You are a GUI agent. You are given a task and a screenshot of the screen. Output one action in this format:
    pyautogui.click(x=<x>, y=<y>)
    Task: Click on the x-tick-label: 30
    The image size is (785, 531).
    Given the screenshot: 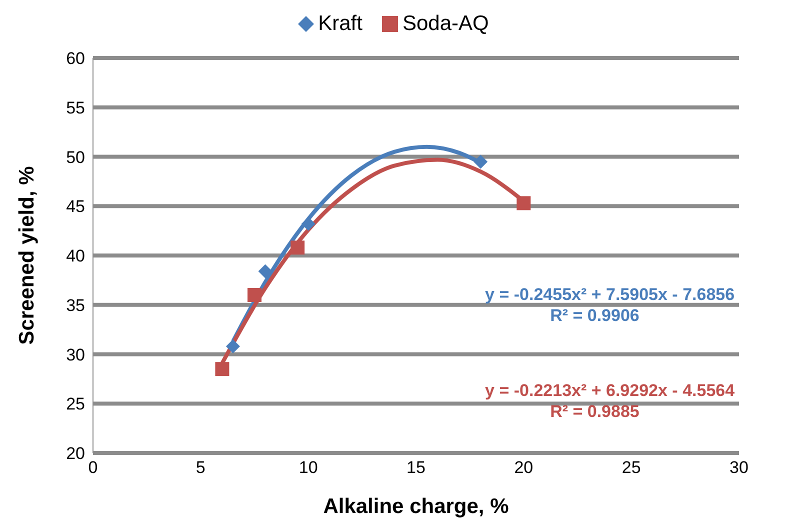 What is the action you would take?
    pyautogui.click(x=739, y=468)
    